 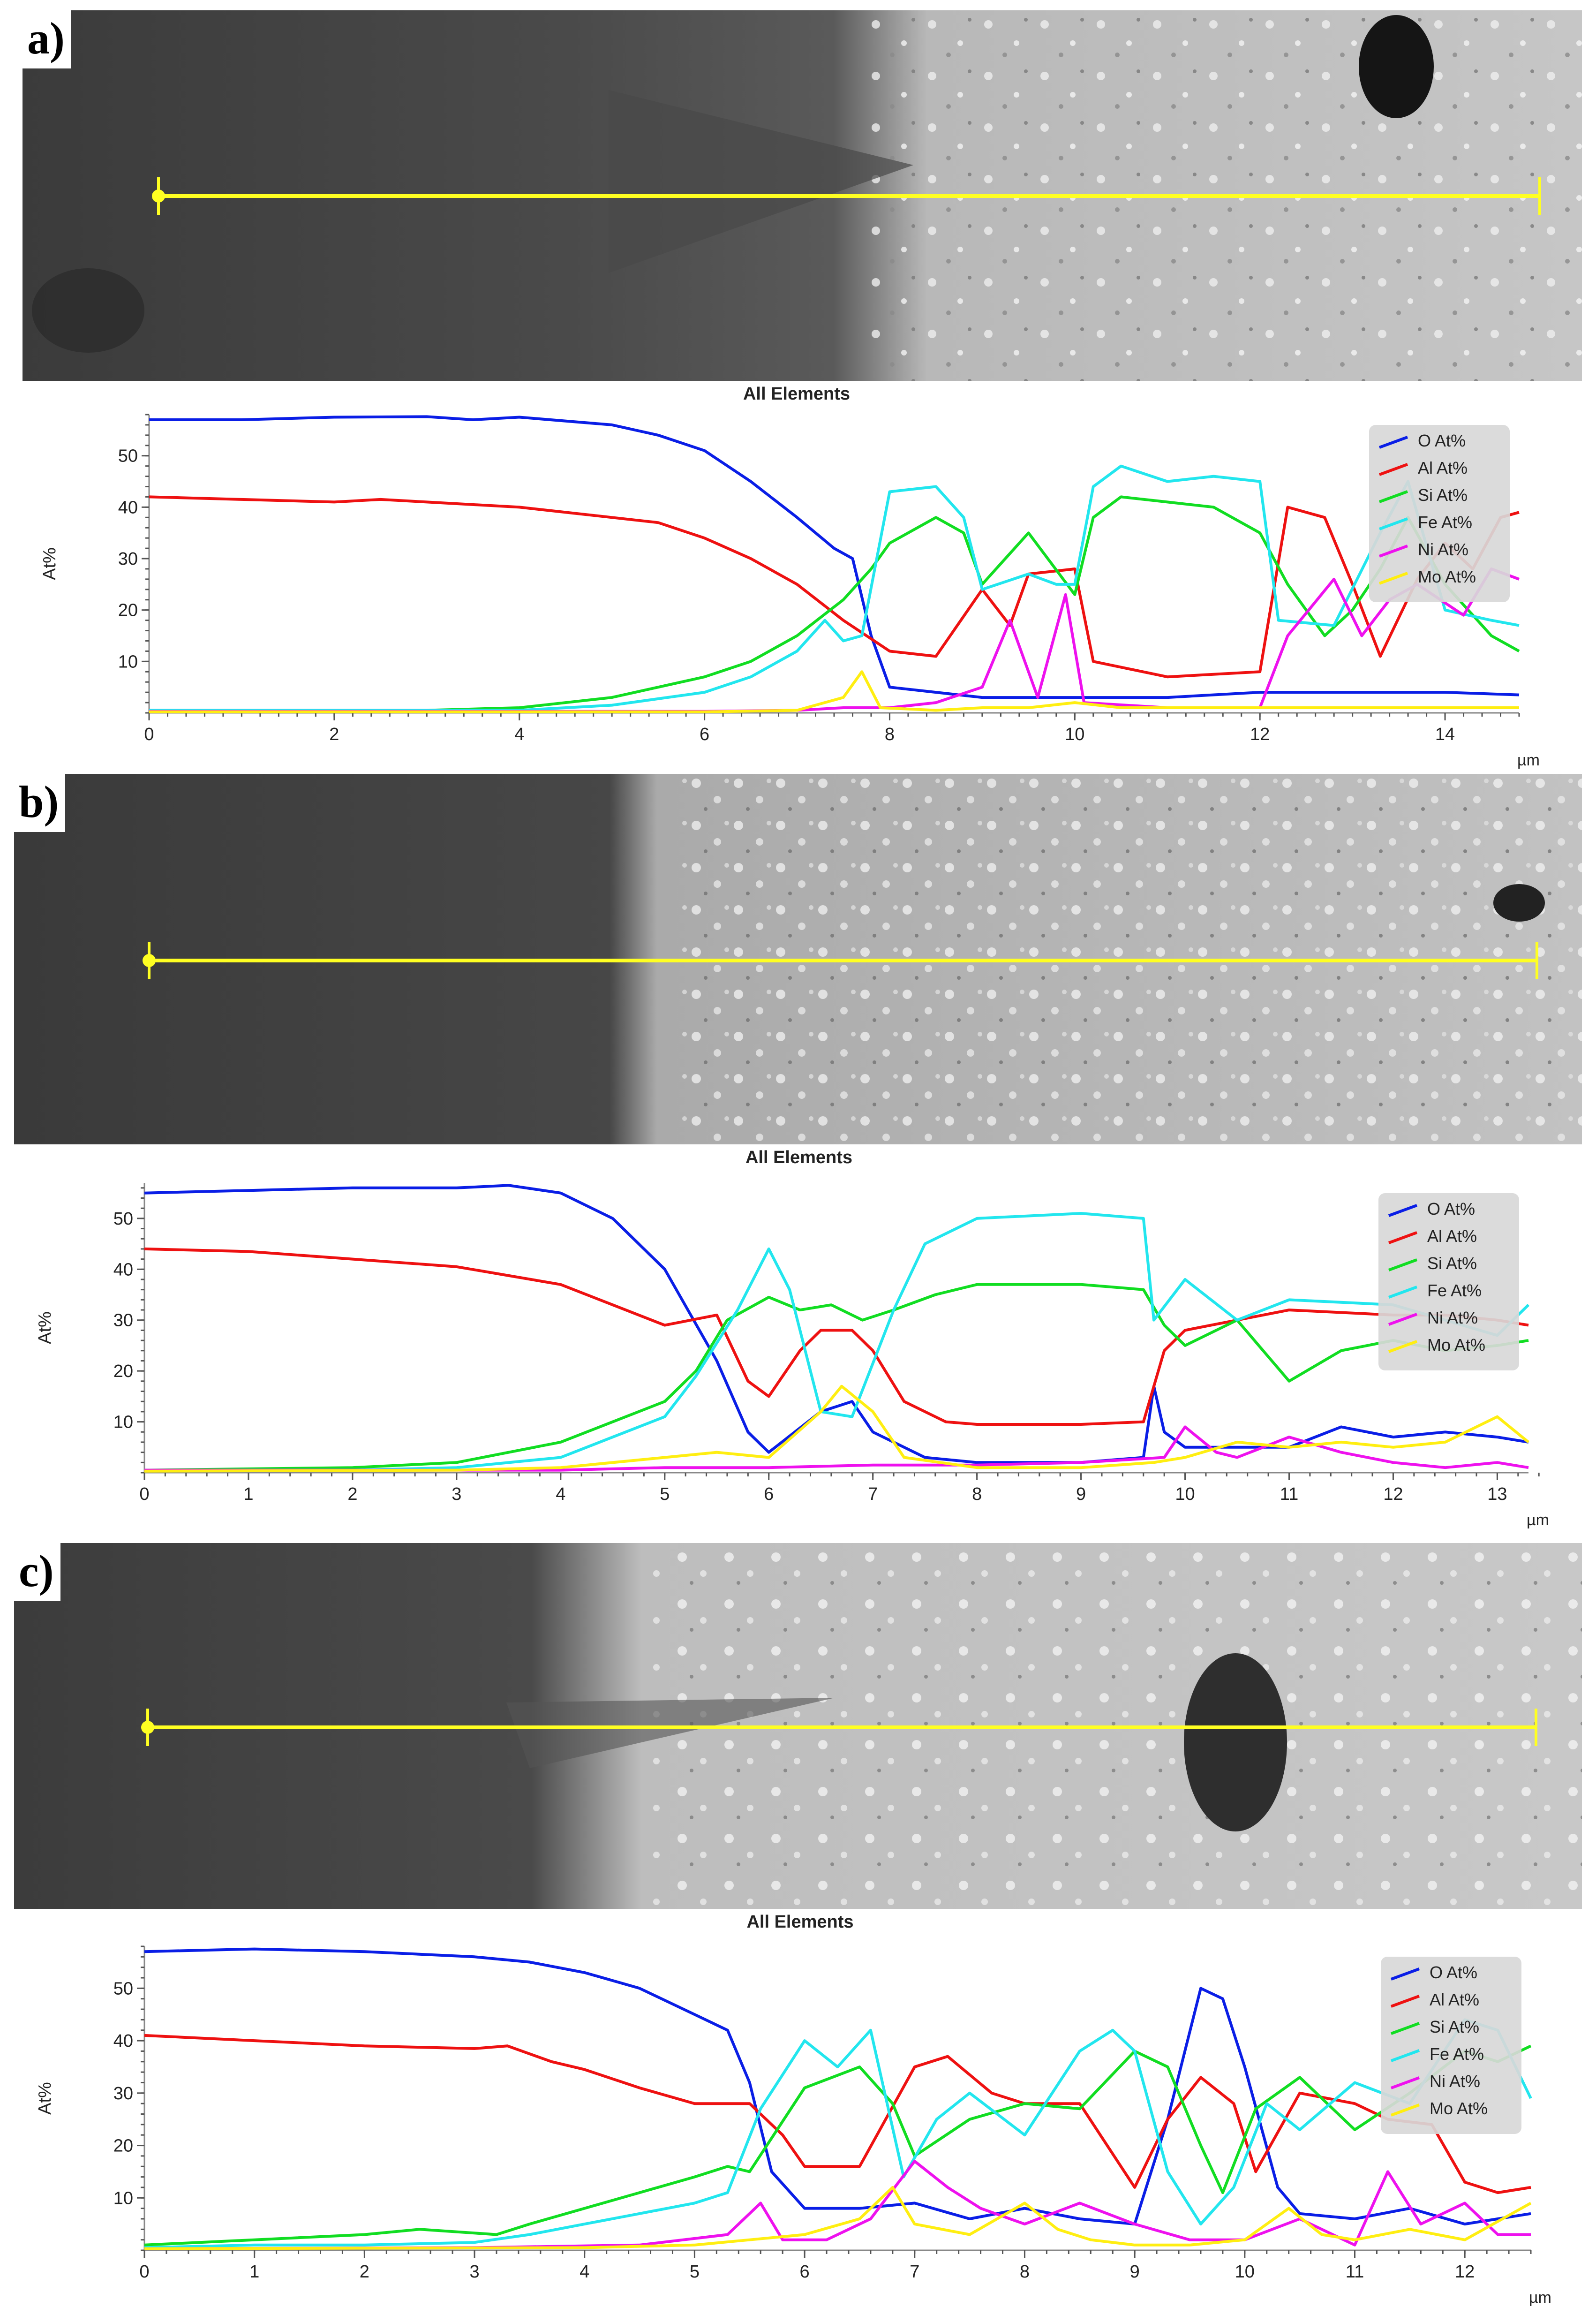 I want to click on x-tick-label: 0, so click(x=144, y=1494).